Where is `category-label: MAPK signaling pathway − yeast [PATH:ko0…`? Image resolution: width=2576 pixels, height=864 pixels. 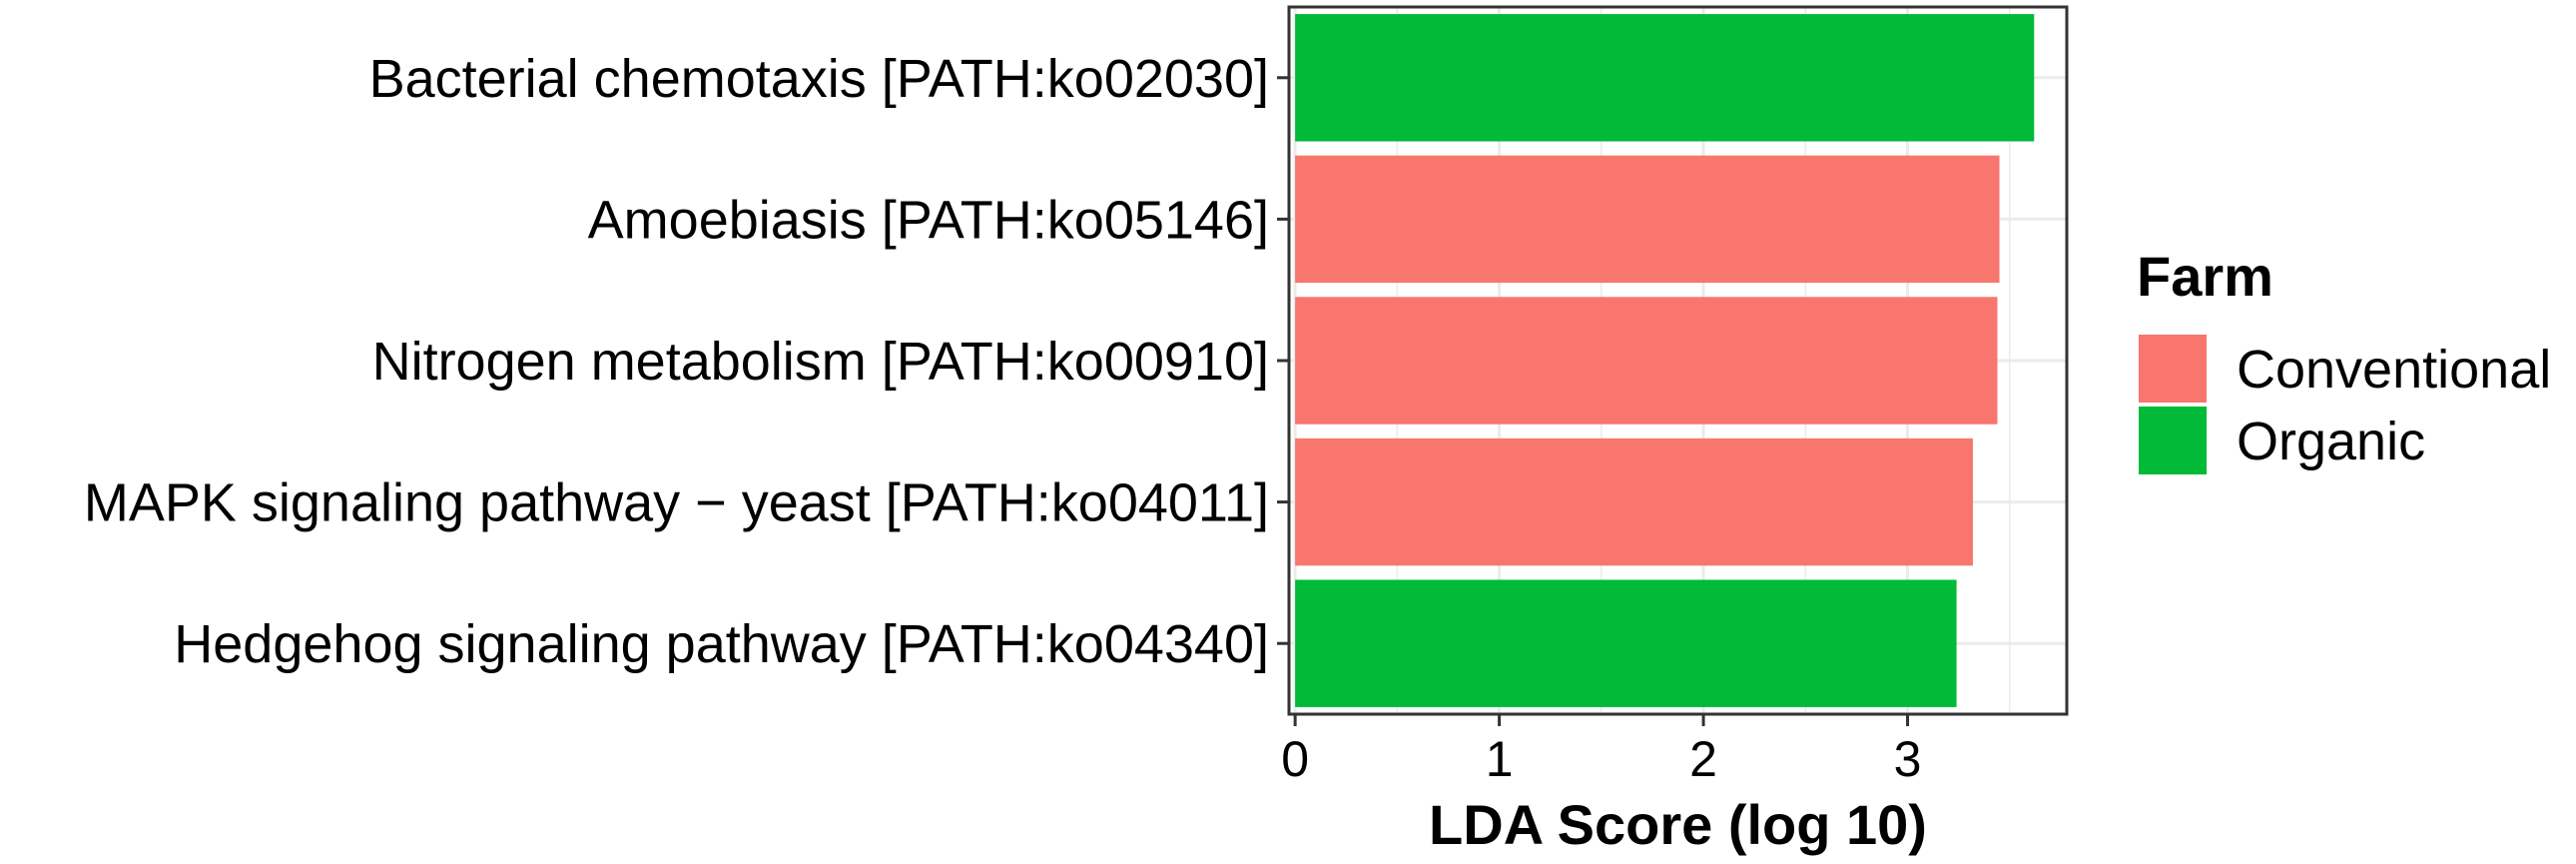
category-label: MAPK signaling pathway − yeast [PATH:ko0… is located at coordinates (677, 503).